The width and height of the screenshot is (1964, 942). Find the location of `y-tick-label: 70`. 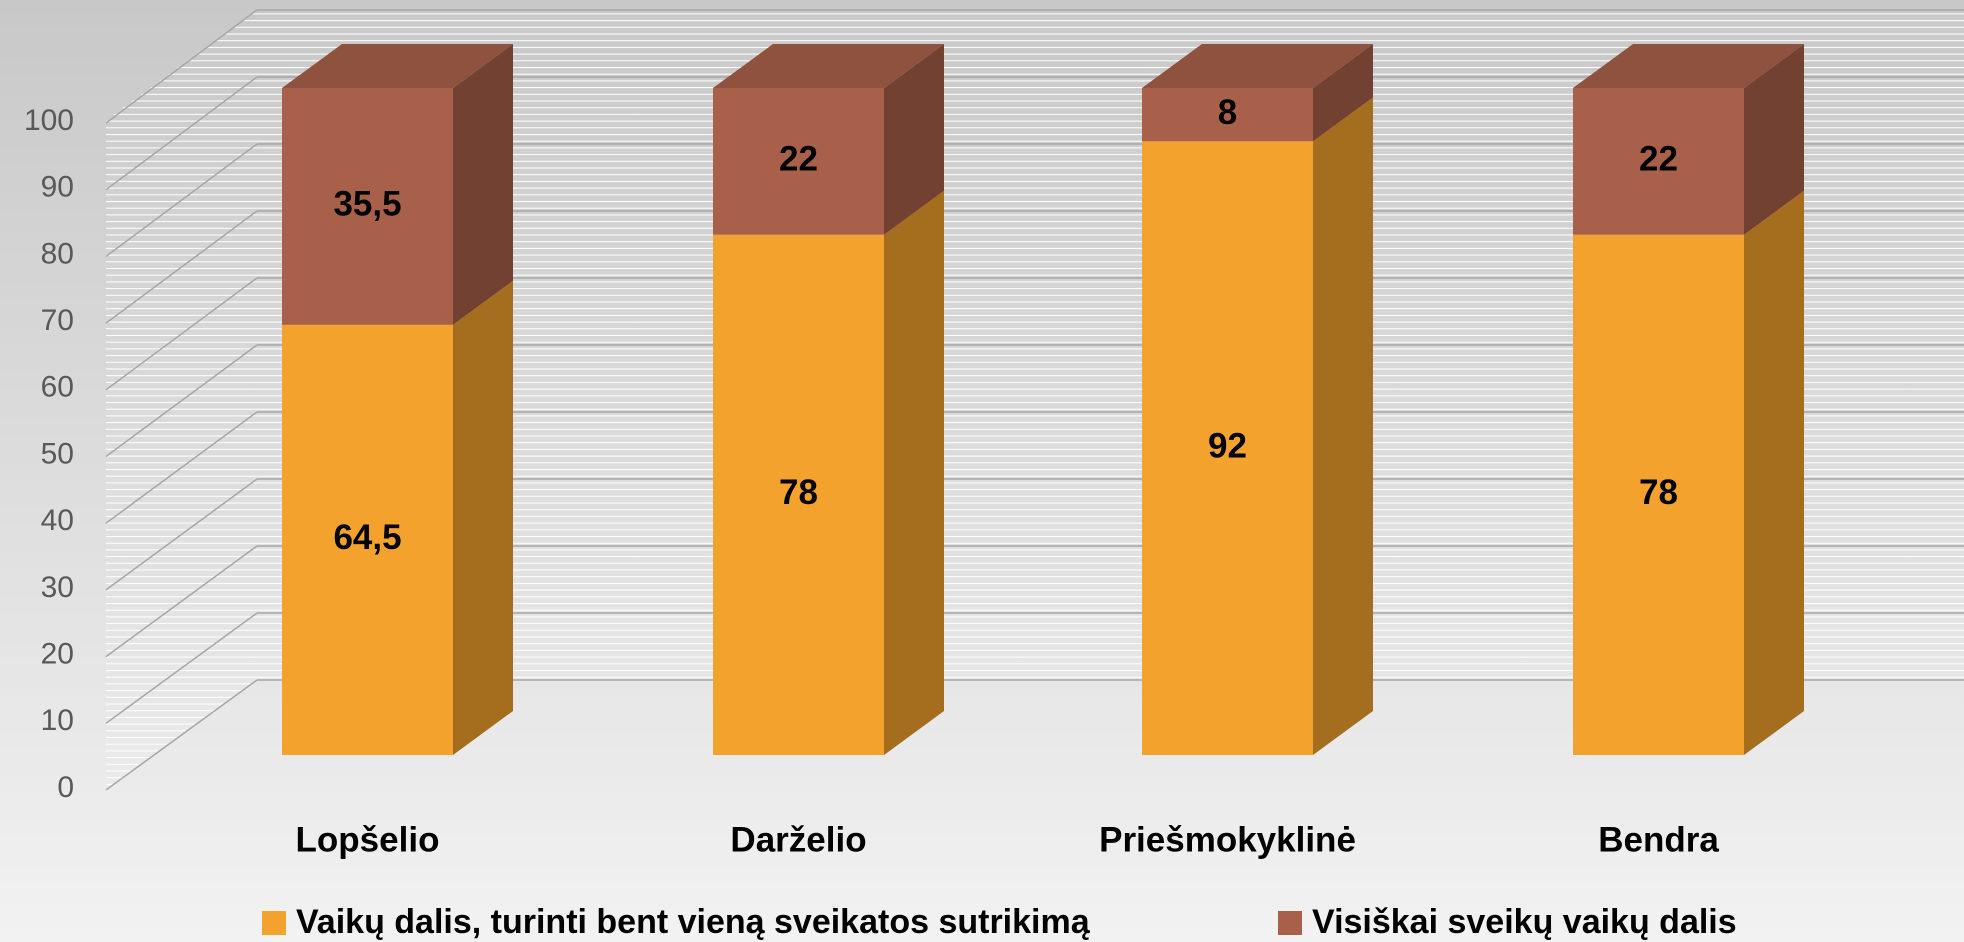

y-tick-label: 70 is located at coordinates (57, 320).